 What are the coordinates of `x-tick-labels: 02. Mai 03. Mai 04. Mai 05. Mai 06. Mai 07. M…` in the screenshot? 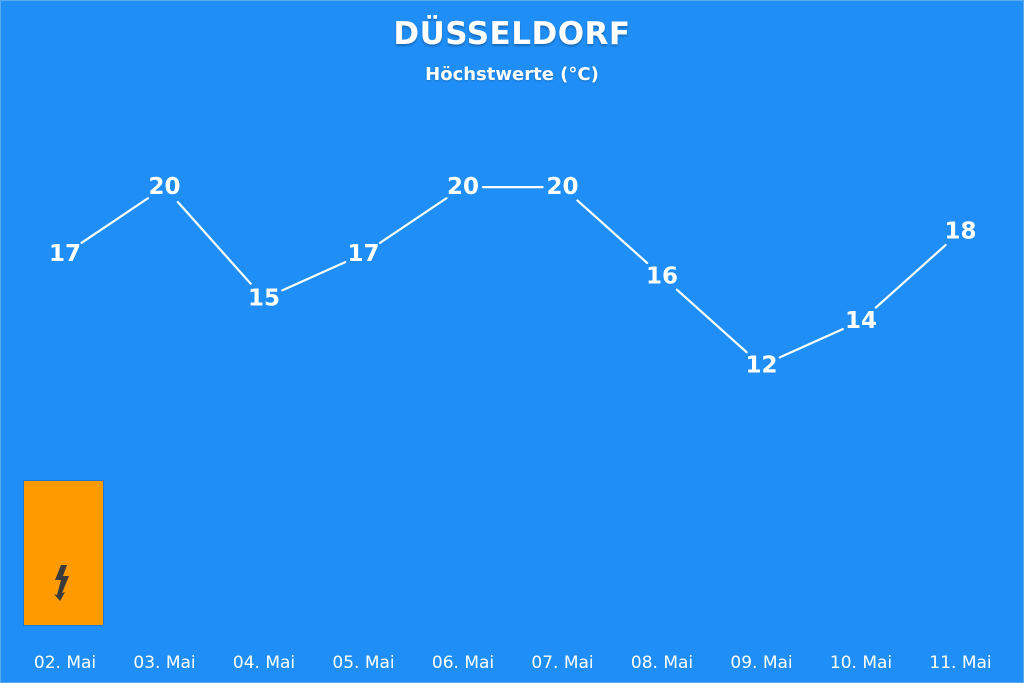 It's located at (513, 663).